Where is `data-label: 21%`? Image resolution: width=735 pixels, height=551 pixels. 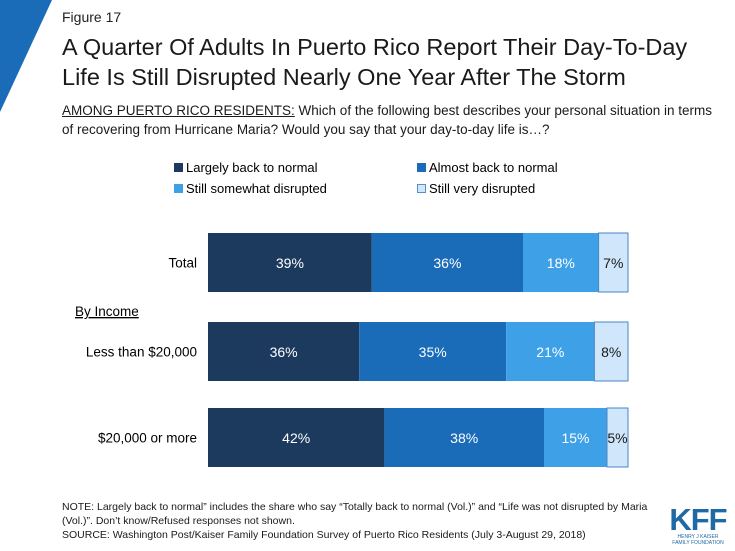
data-label: 21% is located at coordinates (550, 352).